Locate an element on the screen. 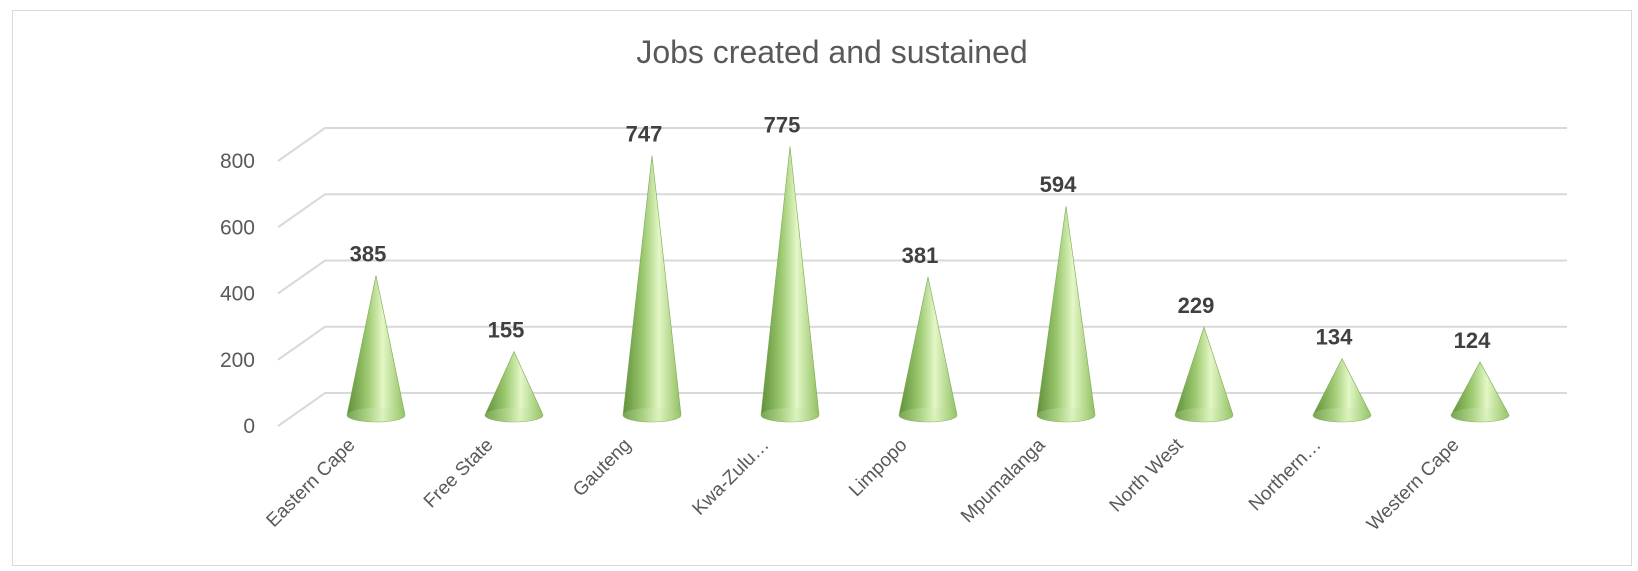  data-label: 229 is located at coordinates (1196, 305).